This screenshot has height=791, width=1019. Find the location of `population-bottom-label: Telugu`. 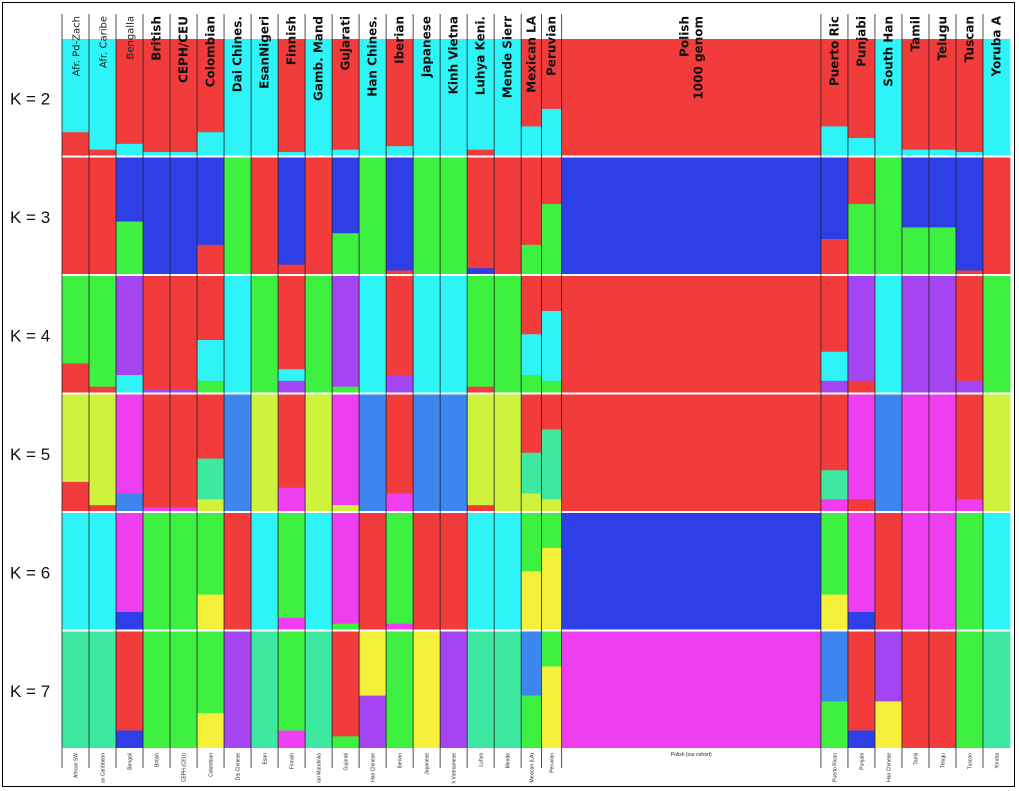

population-bottom-label: Telugu is located at coordinates (944, 760).